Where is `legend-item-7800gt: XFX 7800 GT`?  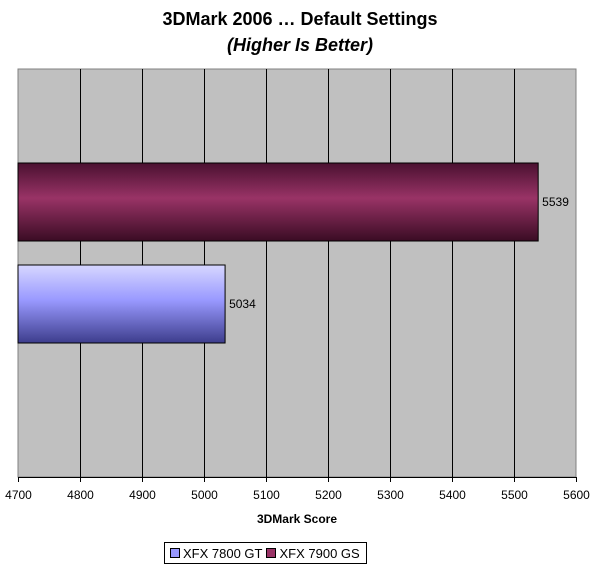 legend-item-7800gt: XFX 7800 GT is located at coordinates (216, 553).